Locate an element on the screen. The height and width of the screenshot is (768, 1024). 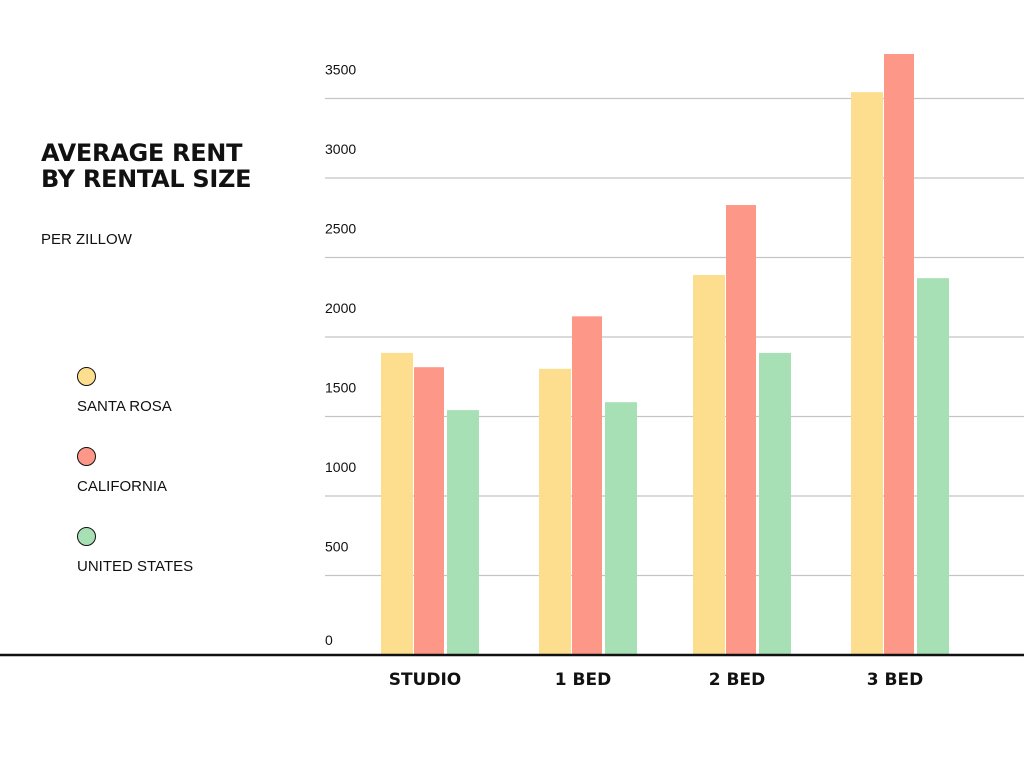
bar-studio-santa-rosa is located at coordinates (397, 503).